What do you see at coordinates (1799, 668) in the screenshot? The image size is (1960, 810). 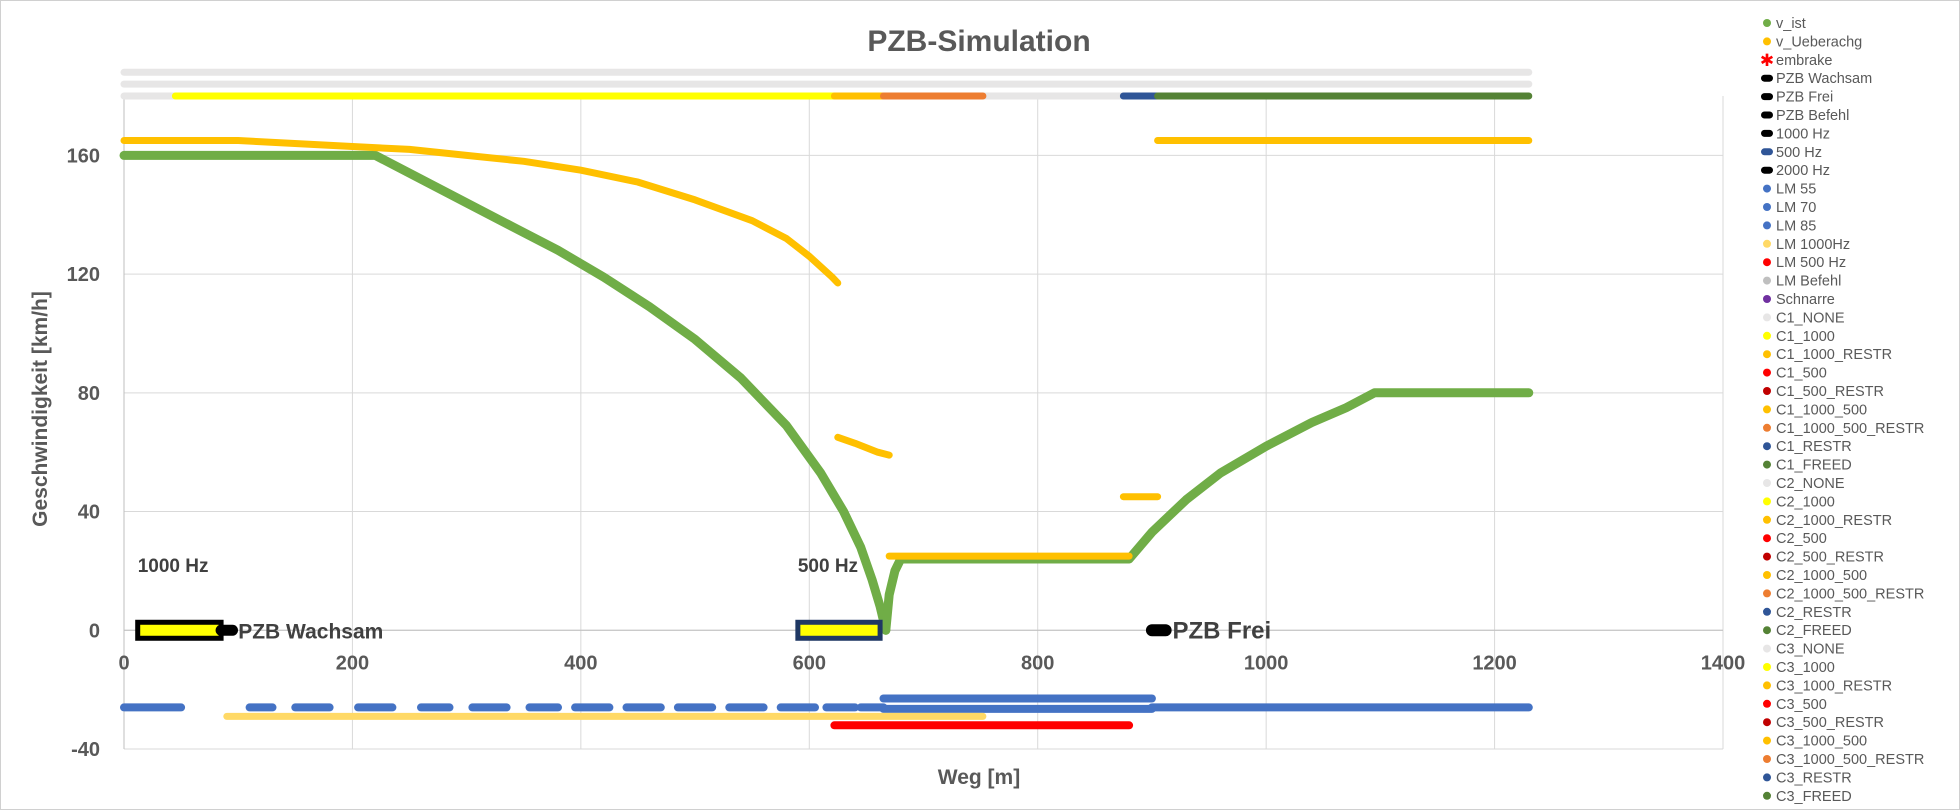 I see `legend-item: C3_1000` at bounding box center [1799, 668].